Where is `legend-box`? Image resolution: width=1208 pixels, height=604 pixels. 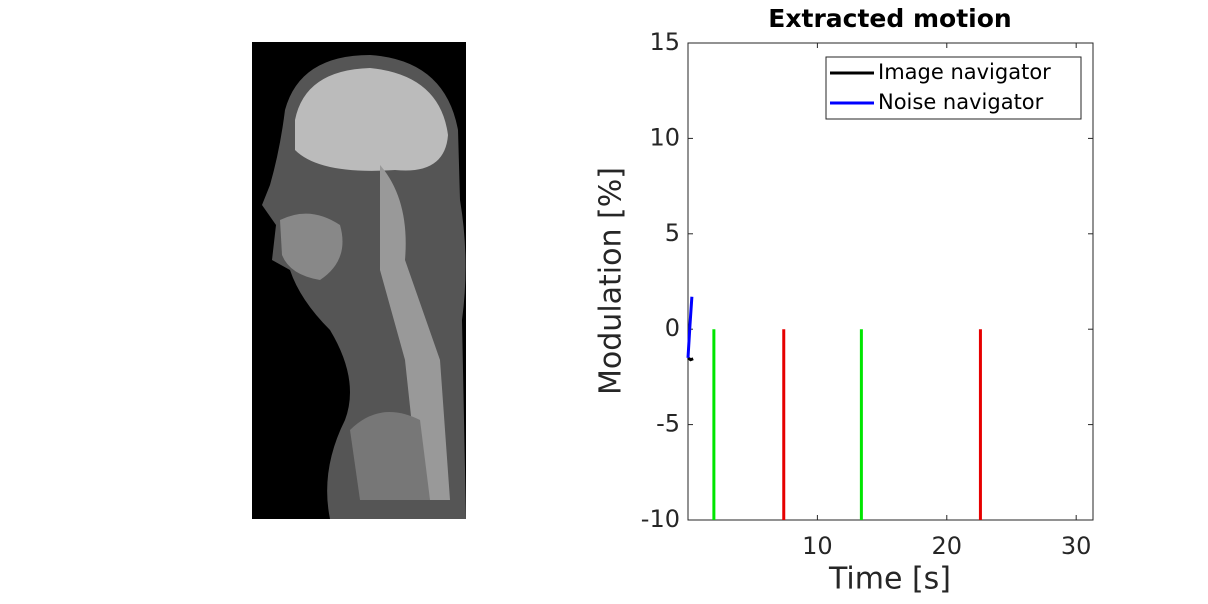
legend-box is located at coordinates (953, 88).